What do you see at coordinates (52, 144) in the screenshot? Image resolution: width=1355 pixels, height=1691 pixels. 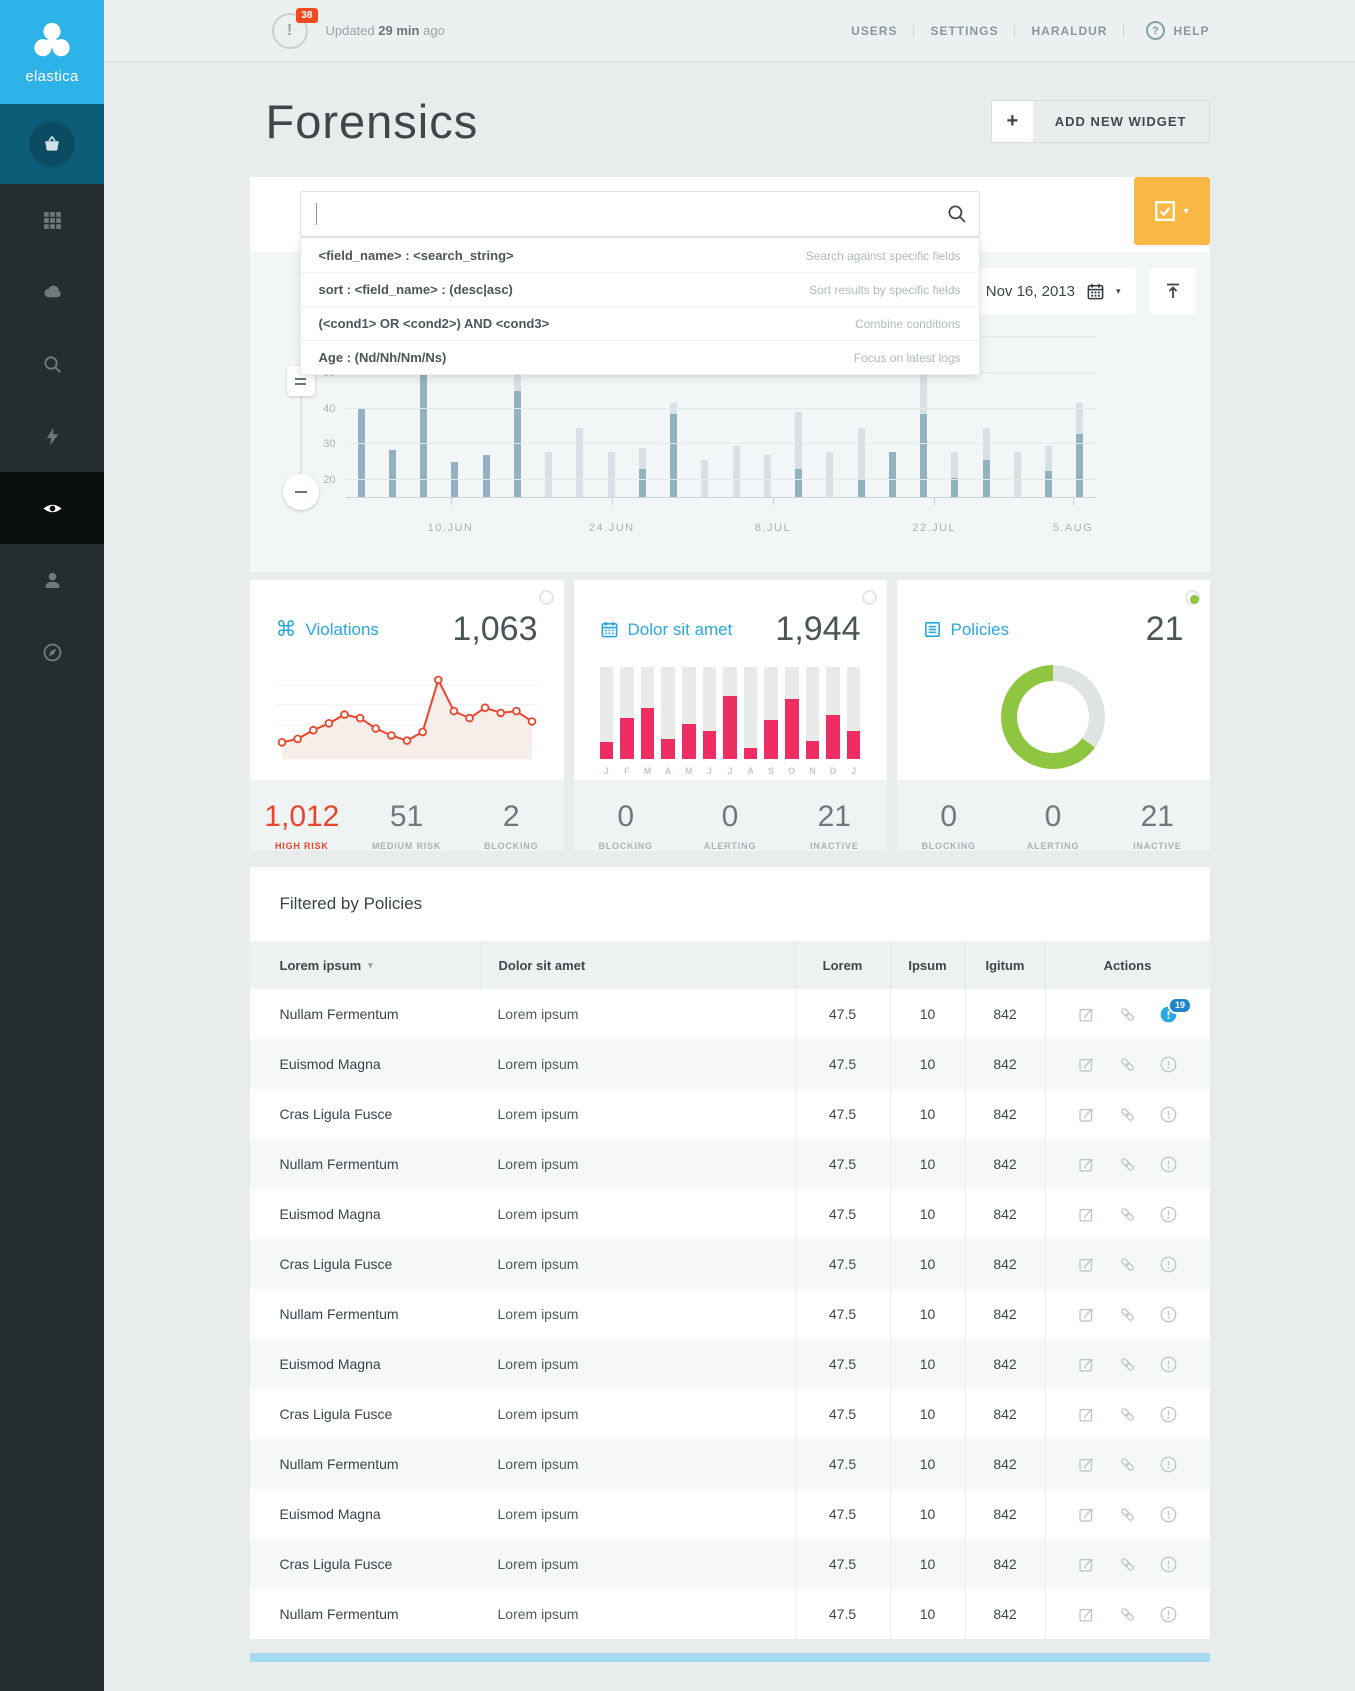 I see `sidebar-item-basket` at bounding box center [52, 144].